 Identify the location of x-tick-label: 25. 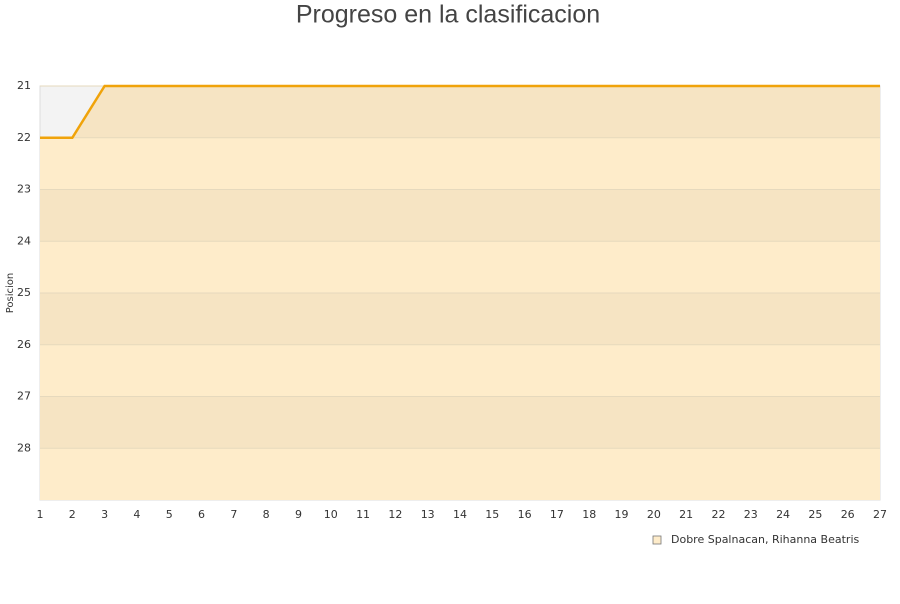
(815, 514).